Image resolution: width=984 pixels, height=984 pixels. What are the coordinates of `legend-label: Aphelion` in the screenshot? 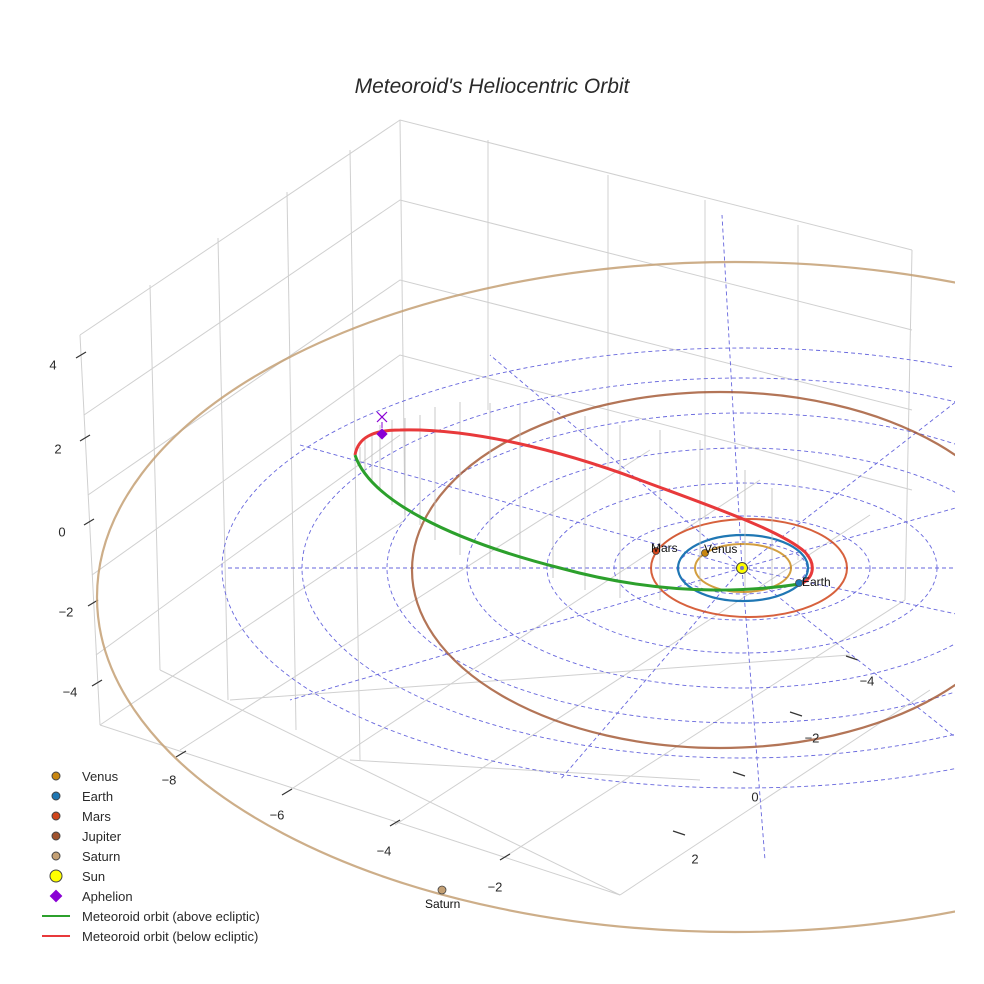 It's located at (107, 896).